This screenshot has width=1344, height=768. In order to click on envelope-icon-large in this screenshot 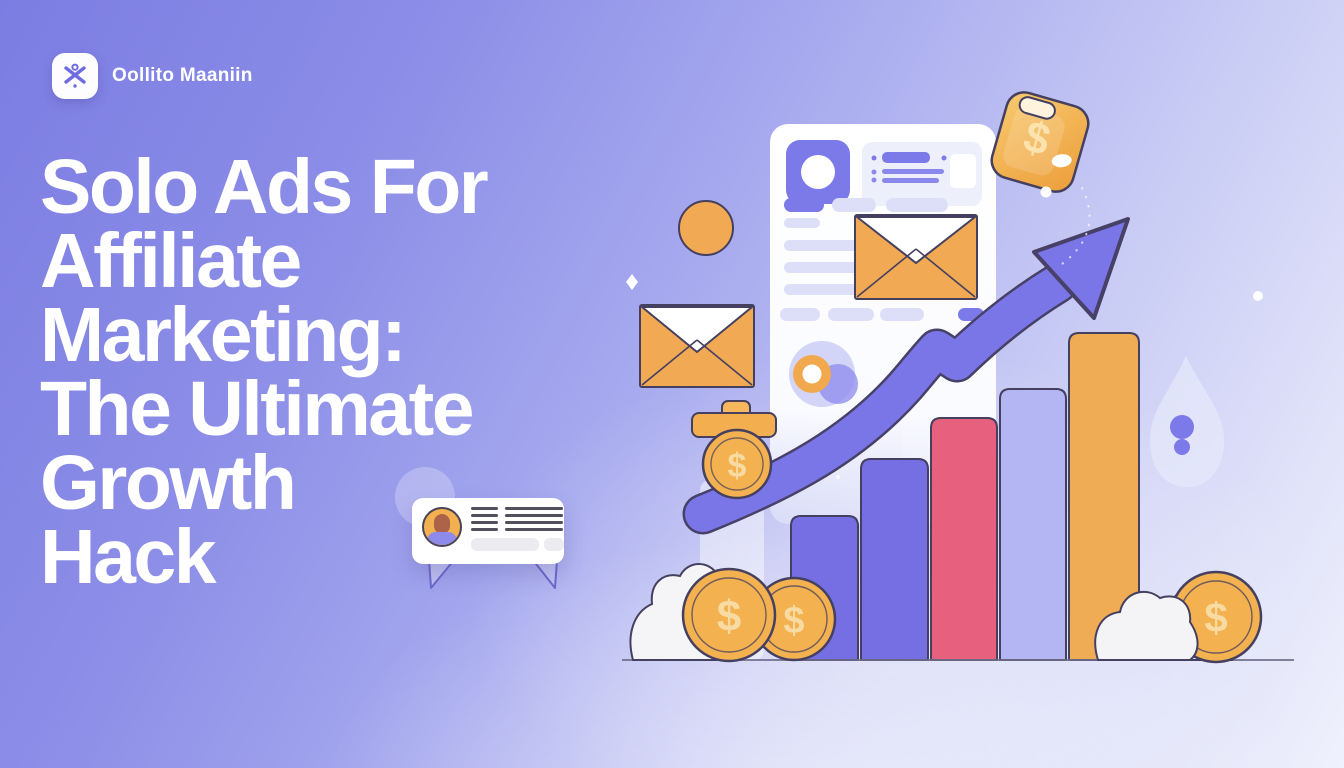, I will do `click(916, 257)`.